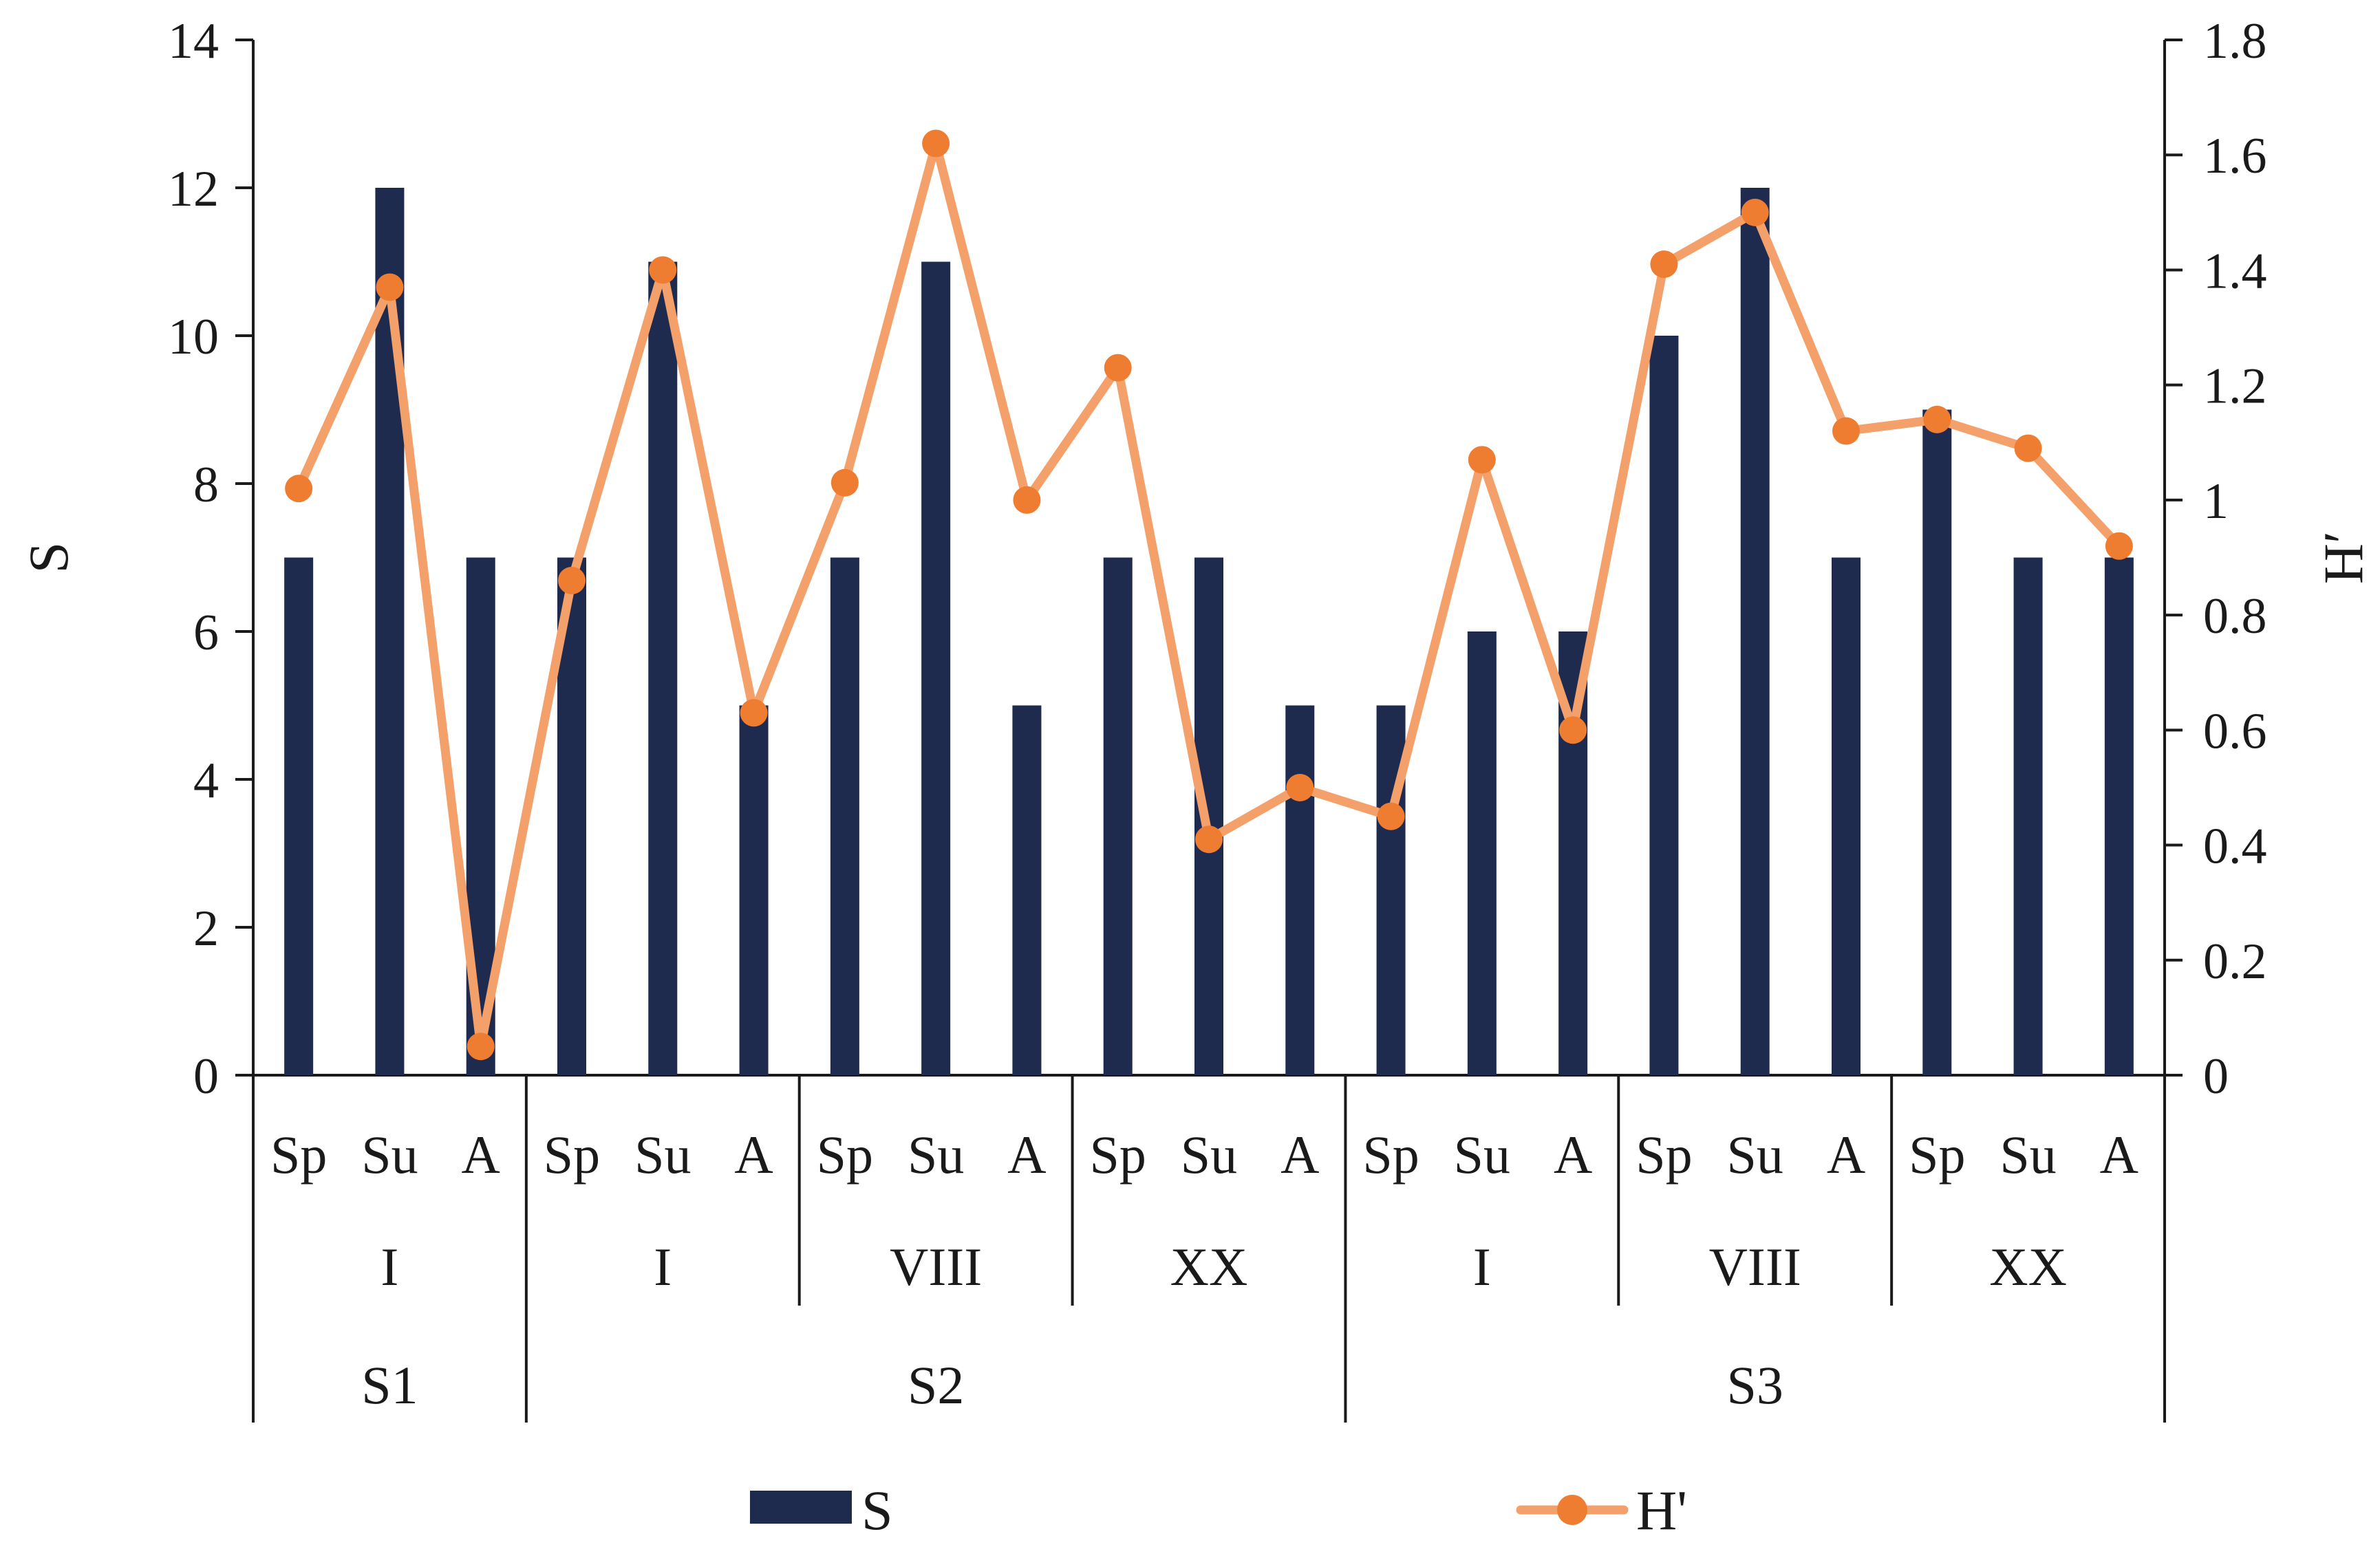 This screenshot has width=2380, height=1556. Describe the element at coordinates (2235, 847) in the screenshot. I see `y2-tick-label: 0.4` at that location.